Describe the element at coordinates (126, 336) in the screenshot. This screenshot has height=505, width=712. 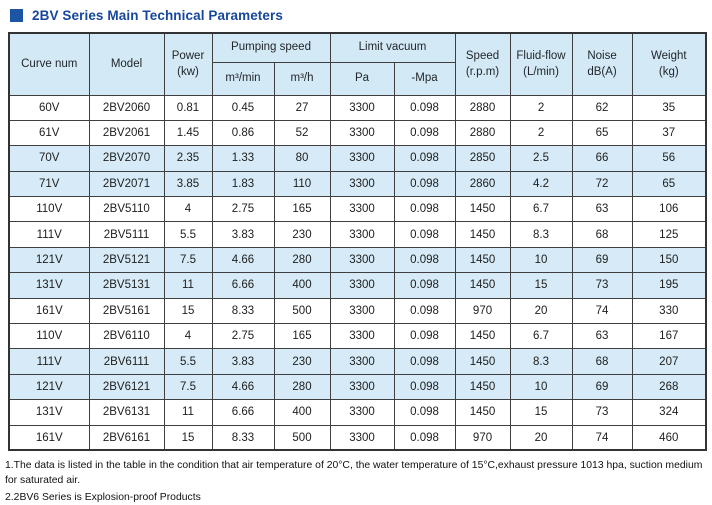
I see `table-cell: 2BV6110` at that location.